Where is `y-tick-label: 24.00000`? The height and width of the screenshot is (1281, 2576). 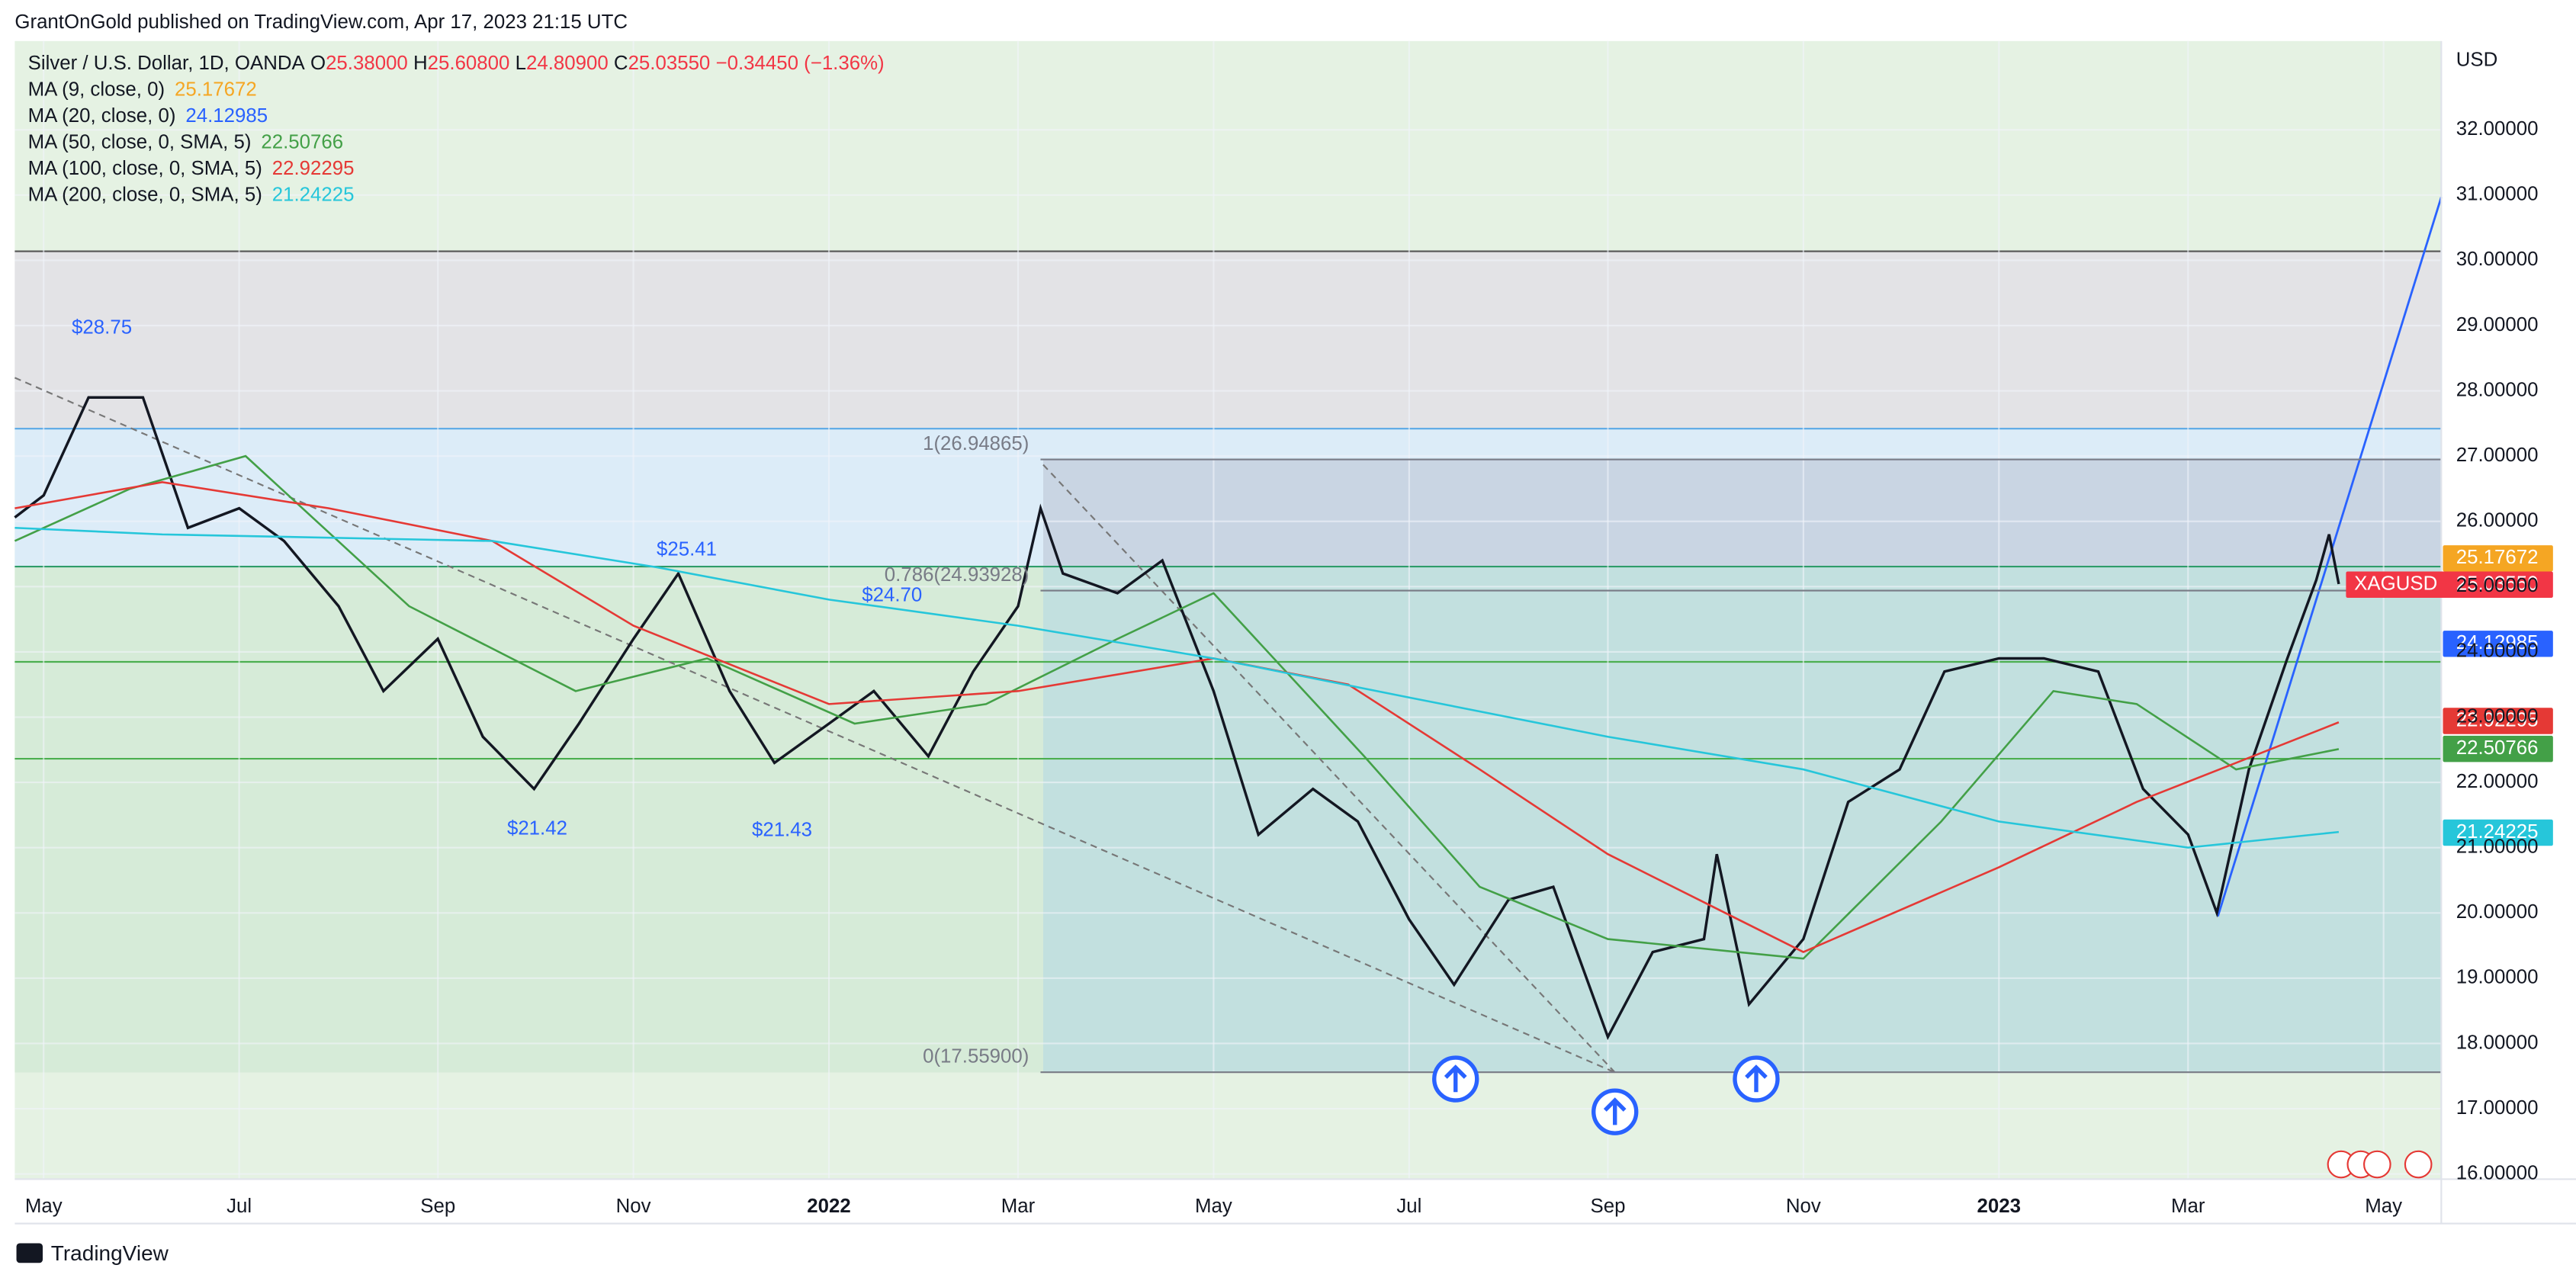 y-tick-label: 24.00000 is located at coordinates (2497, 651).